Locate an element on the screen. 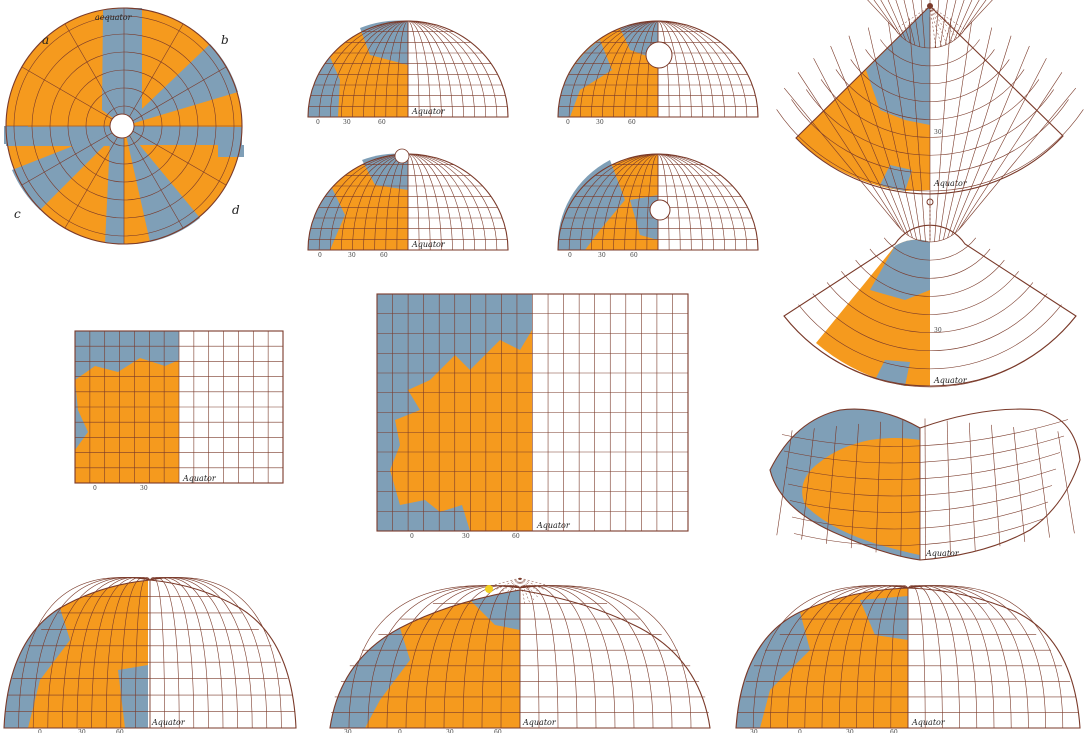 This screenshot has width=1088, height=733. panel-semi-top-2: 0 30 60 is located at coordinates (658, 73).